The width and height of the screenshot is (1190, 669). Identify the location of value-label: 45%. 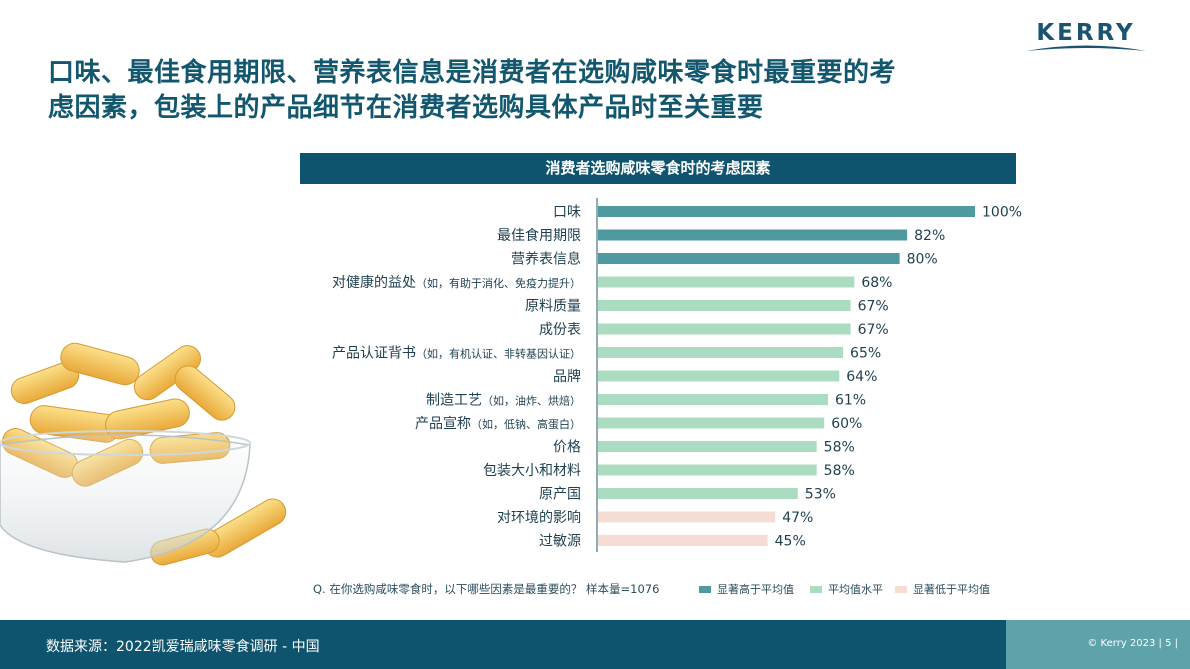
(790, 542).